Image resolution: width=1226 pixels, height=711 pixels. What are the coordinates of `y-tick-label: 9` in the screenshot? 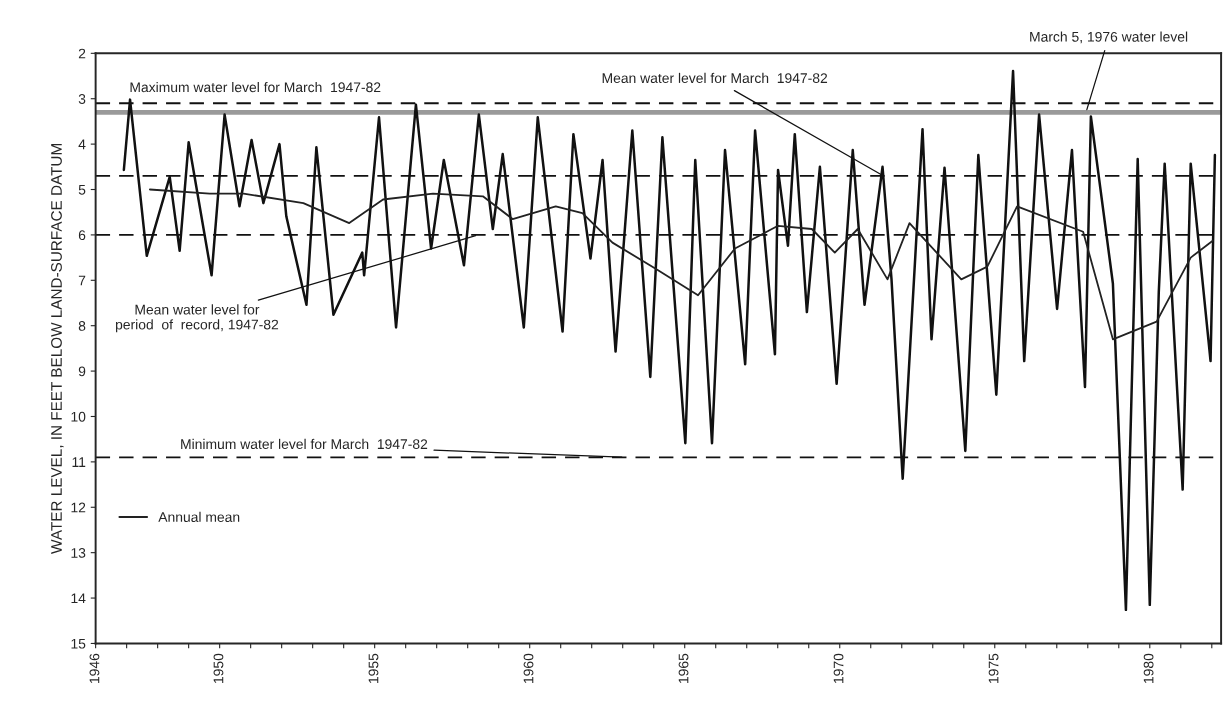 It's located at (82, 371).